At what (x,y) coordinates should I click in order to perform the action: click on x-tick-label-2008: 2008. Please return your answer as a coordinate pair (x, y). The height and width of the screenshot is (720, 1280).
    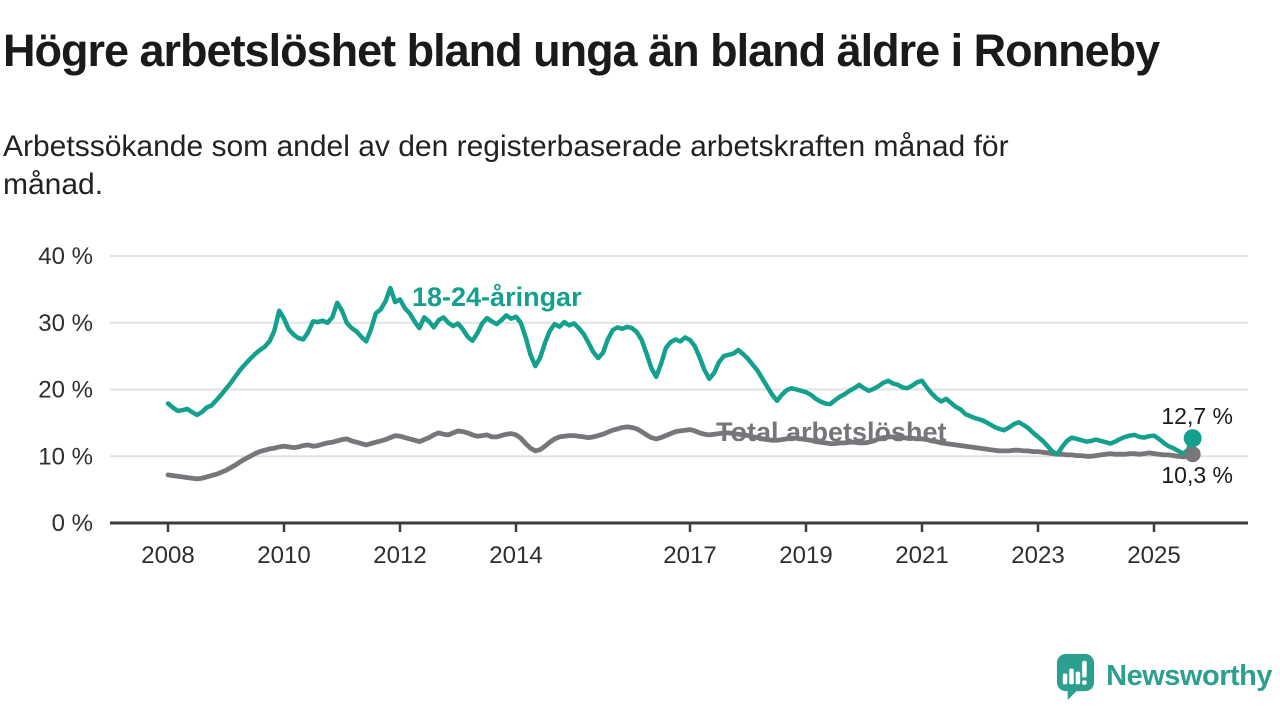
    Looking at the image, I should click on (167, 555).